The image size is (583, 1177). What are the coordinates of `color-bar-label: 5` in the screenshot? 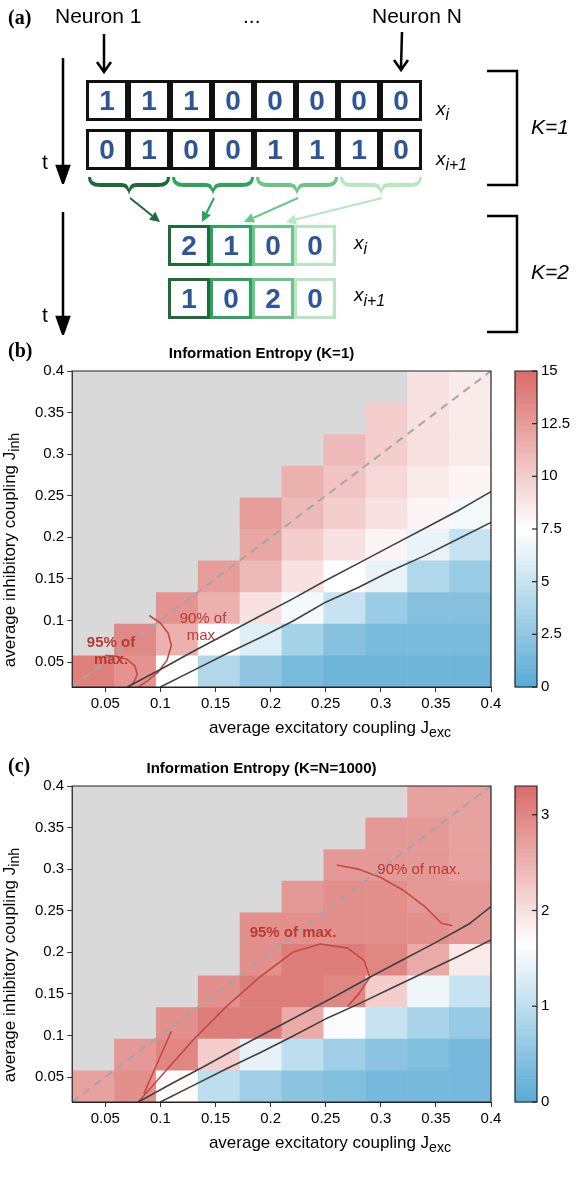 It's located at (545, 580).